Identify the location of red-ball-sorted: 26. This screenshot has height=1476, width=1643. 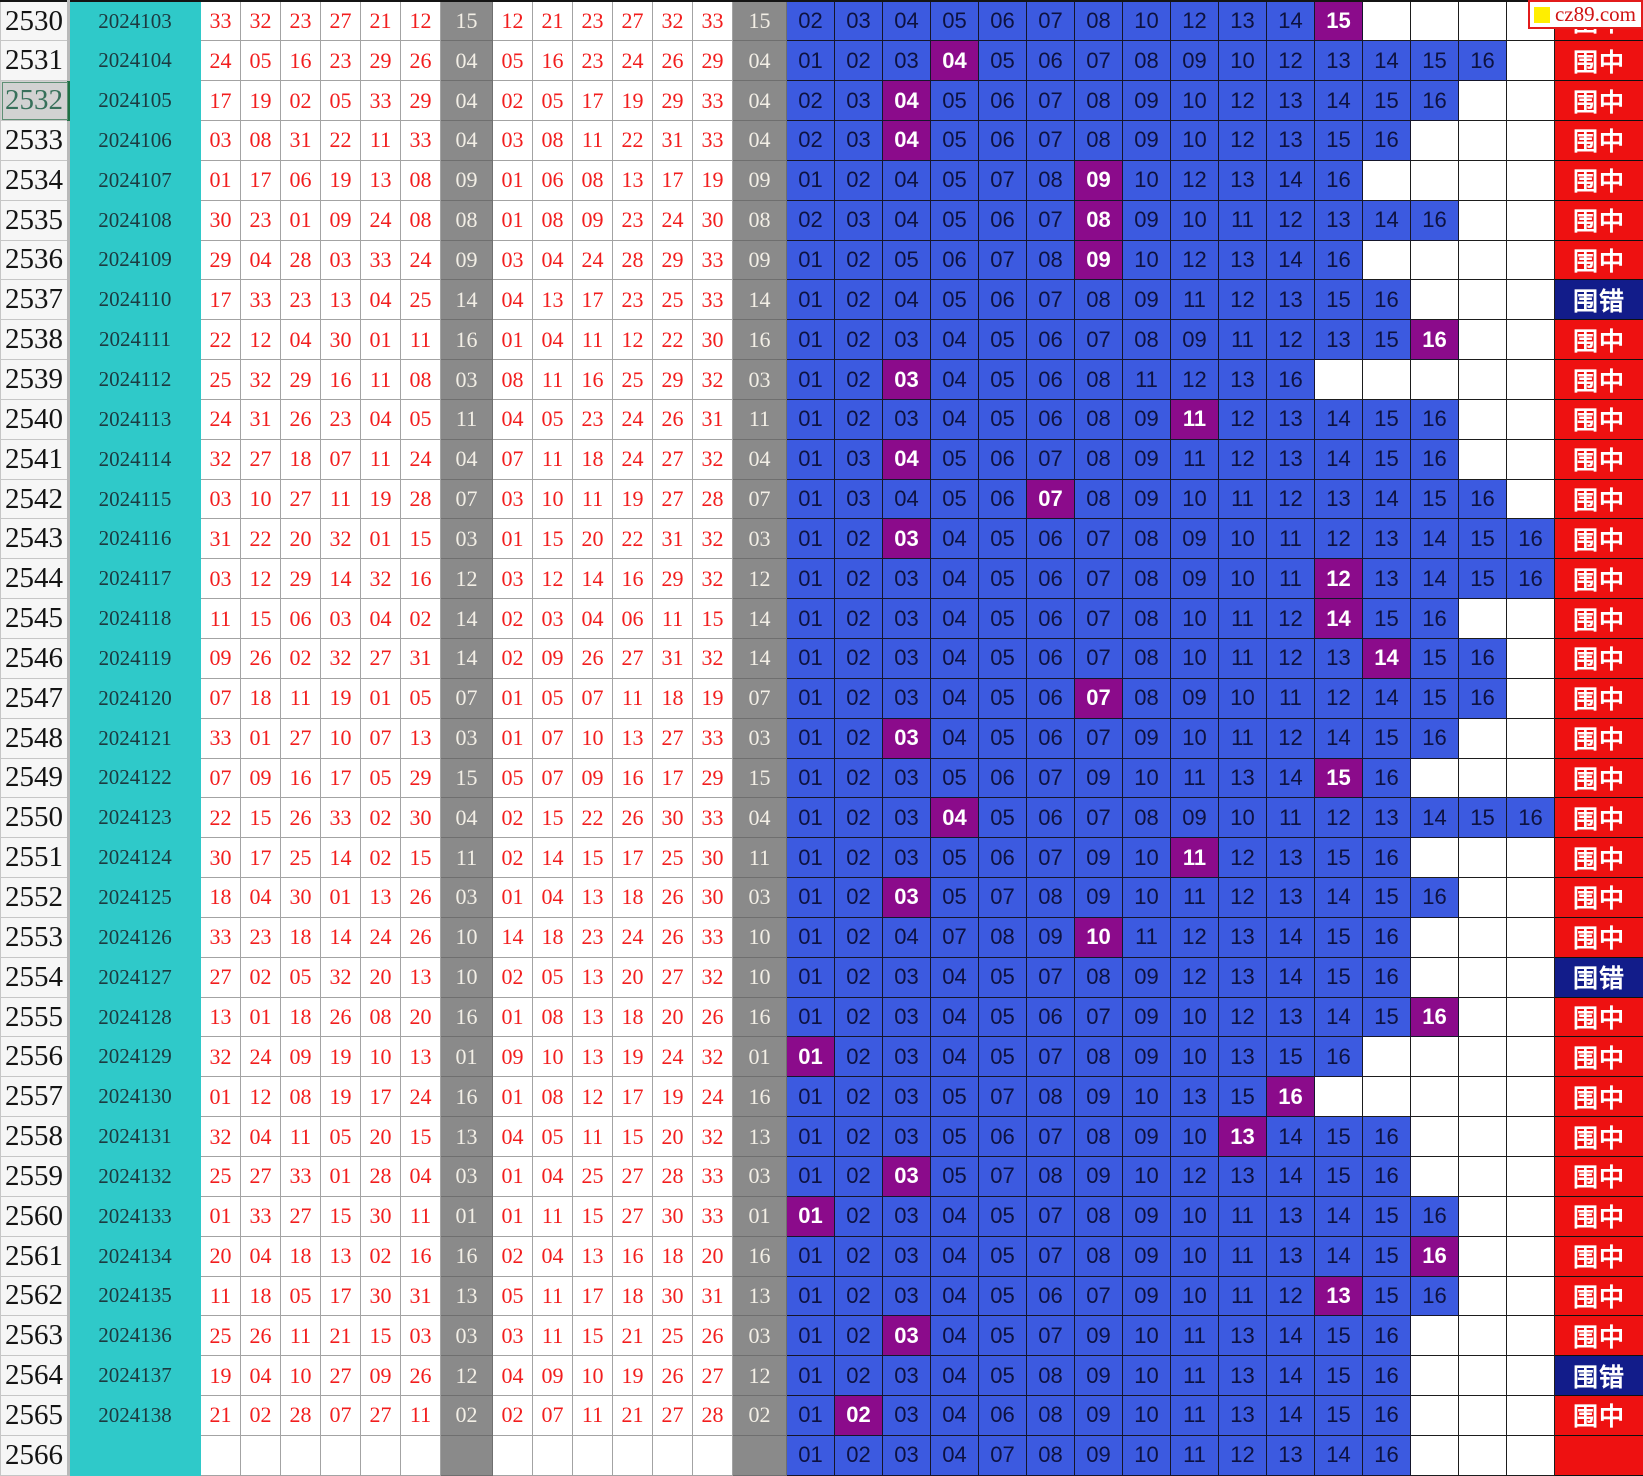
(632, 818).